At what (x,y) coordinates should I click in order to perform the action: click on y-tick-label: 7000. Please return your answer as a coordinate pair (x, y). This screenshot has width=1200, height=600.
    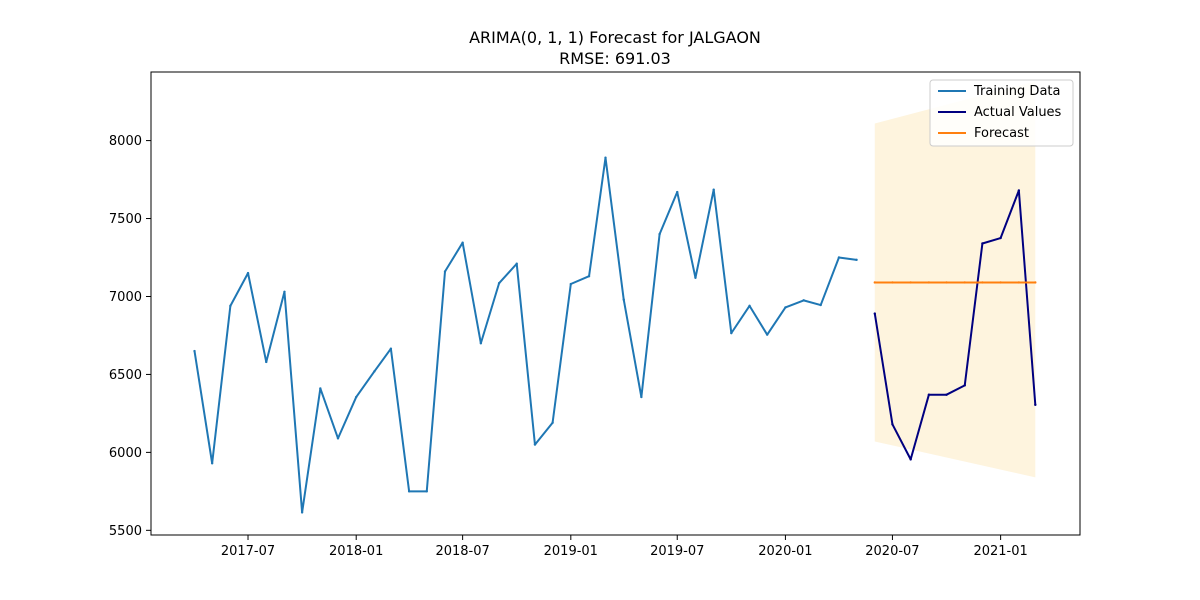
    Looking at the image, I should click on (125, 297).